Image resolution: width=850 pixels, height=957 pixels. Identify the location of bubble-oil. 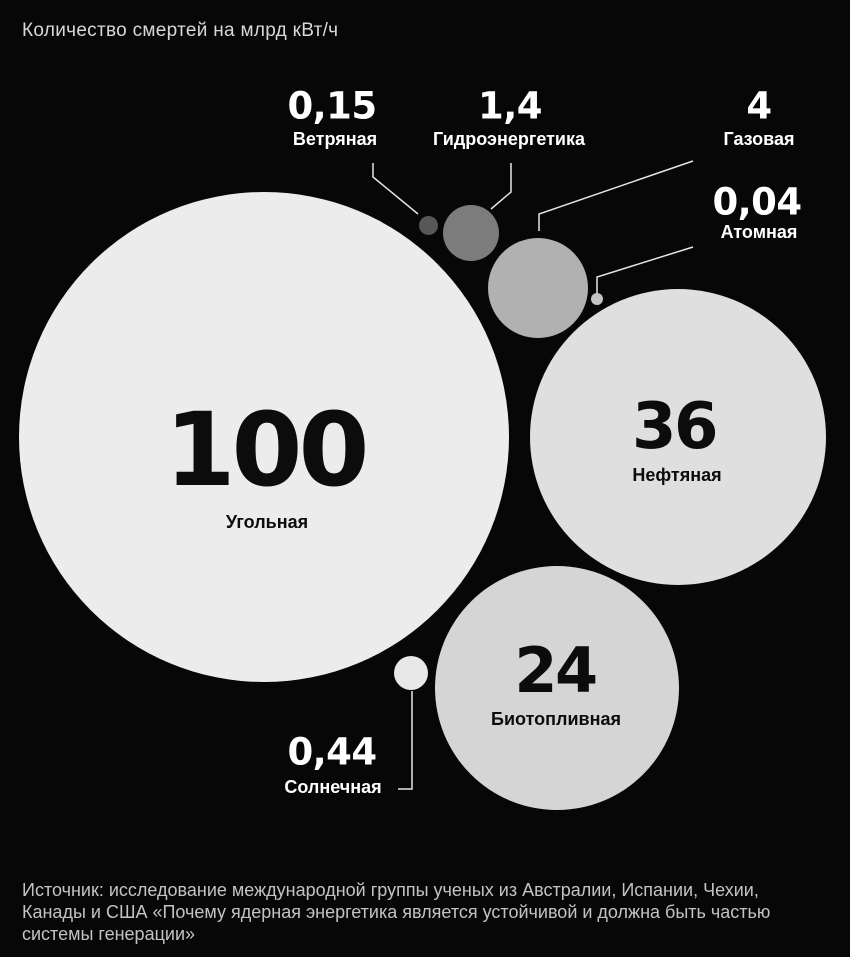
(678, 437).